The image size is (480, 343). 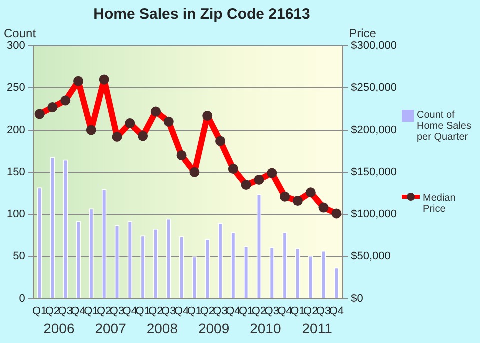 What do you see at coordinates (22, 298) in the screenshot?
I see `y-tick-label: 0` at bounding box center [22, 298].